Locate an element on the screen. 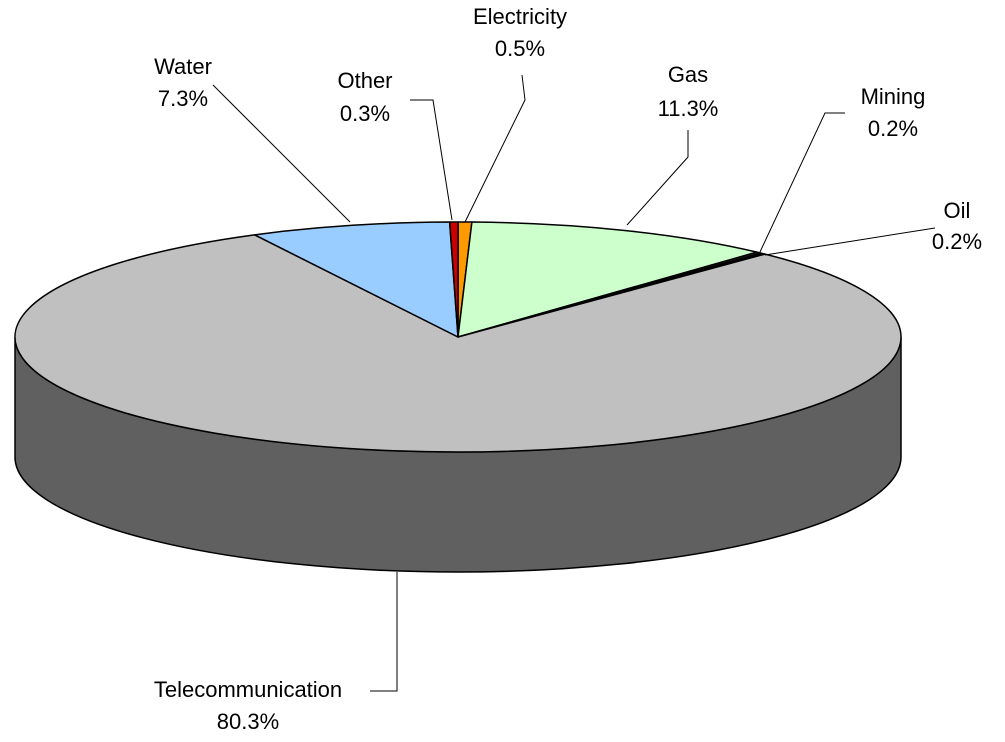 Image resolution: width=1005 pixels, height=742 pixels. slice-value: 0.5% is located at coordinates (520, 48).